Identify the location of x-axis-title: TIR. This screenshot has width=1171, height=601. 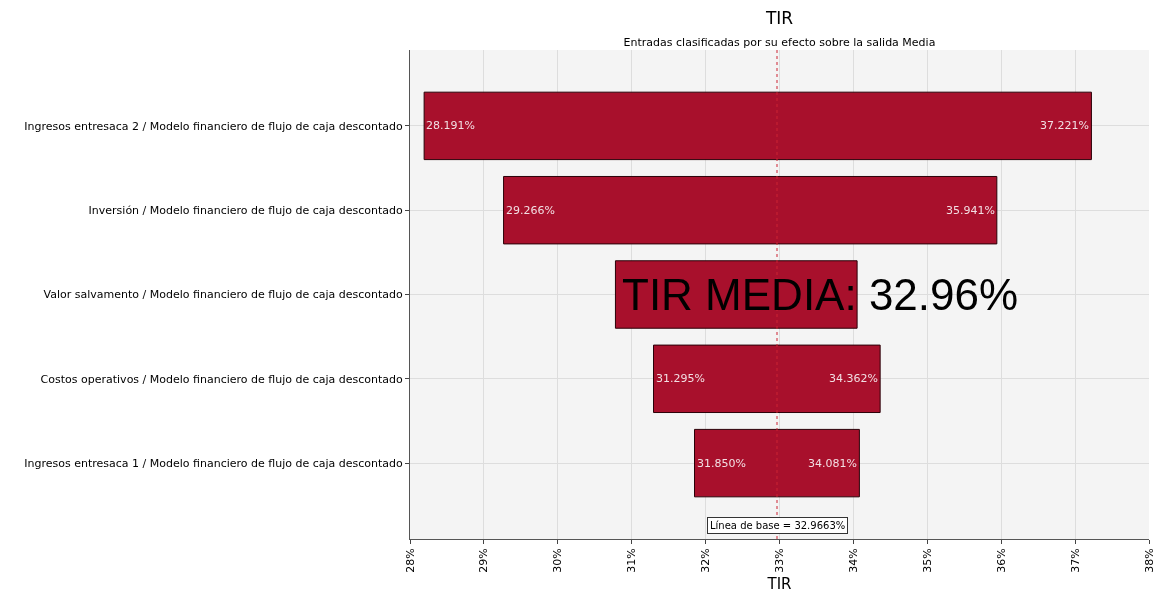
(779, 583).